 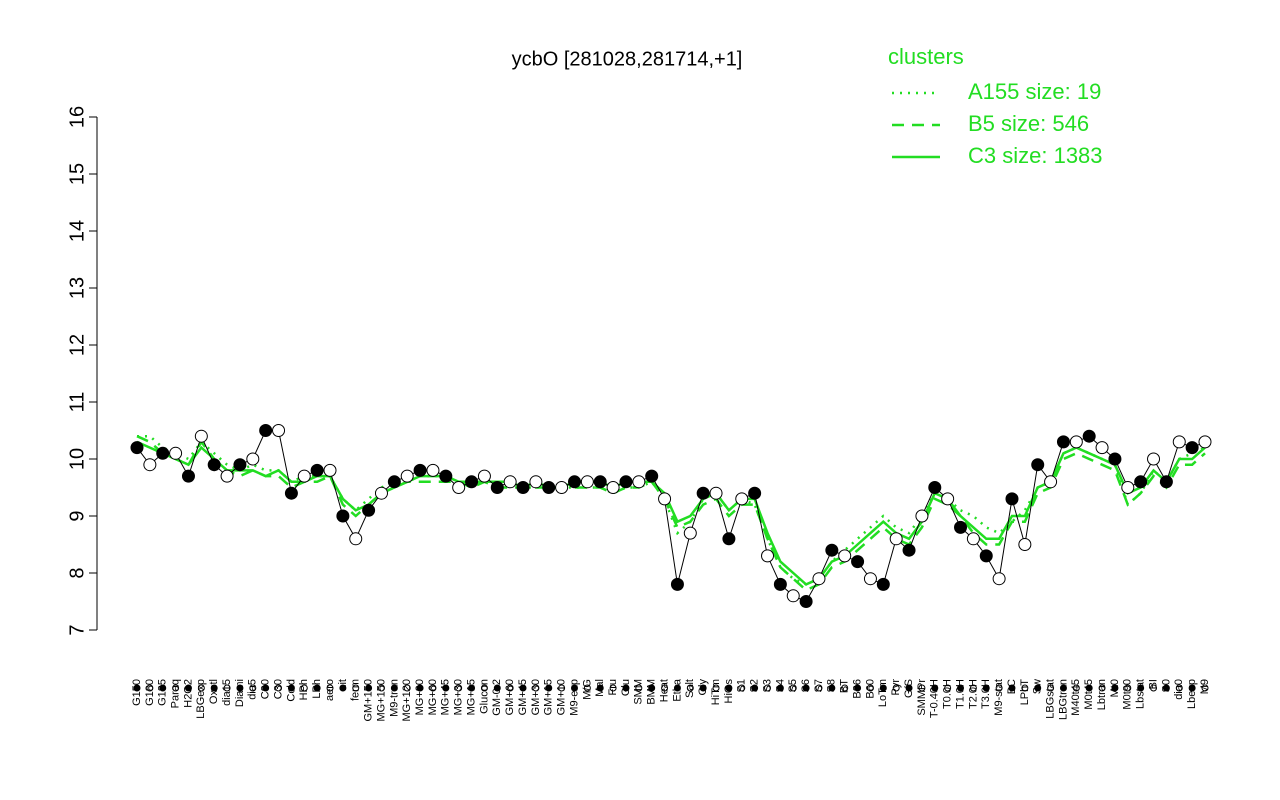 I want to click on x-tick-label: S3, so click(x=767, y=685).